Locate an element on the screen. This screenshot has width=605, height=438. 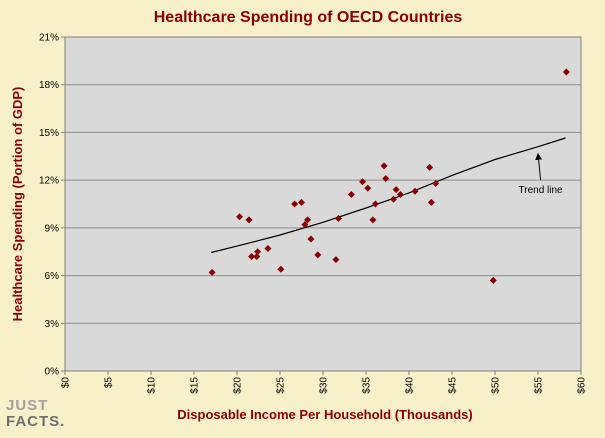
x-tick-label: $30 is located at coordinates (324, 385).